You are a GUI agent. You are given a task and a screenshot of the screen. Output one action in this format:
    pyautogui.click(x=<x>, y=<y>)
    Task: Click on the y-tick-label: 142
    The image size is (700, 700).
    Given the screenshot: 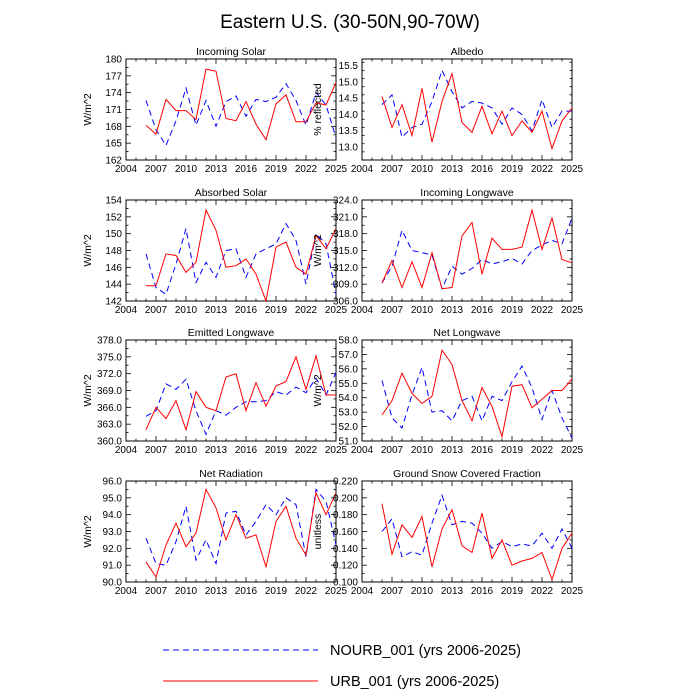 What is the action you would take?
    pyautogui.click(x=113, y=302)
    